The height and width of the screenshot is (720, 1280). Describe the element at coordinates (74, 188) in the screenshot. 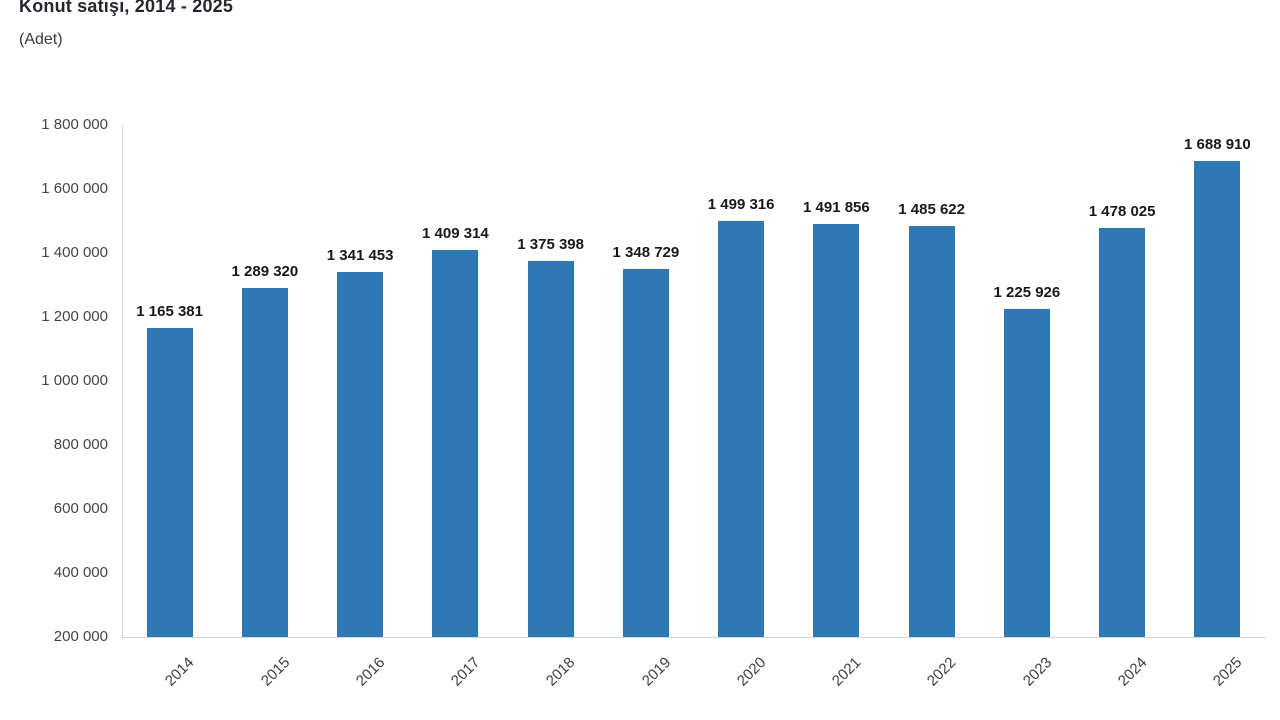

I see `y-axis-tick-label: 1 600 000` at that location.